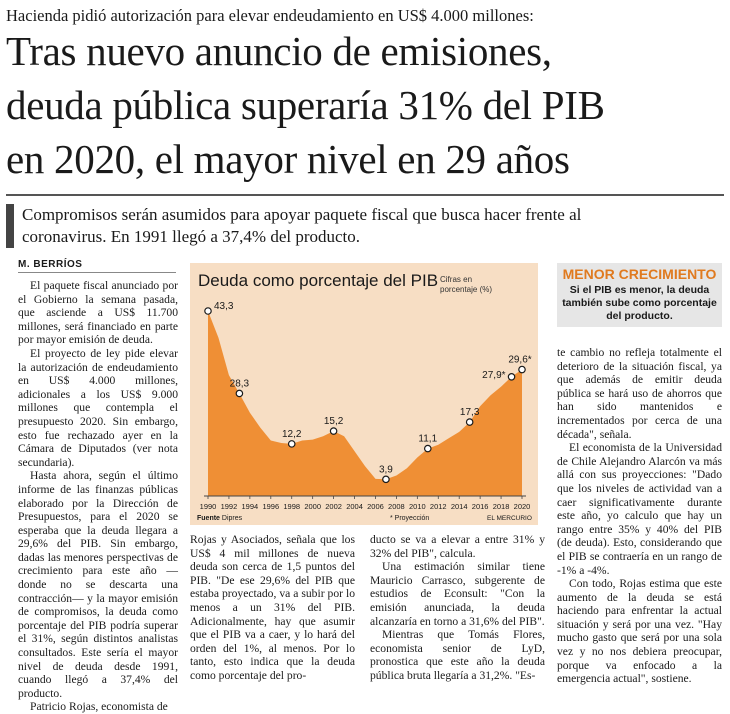 This screenshot has height=714, width=730. Describe the element at coordinates (250, 506) in the screenshot. I see `x-tick-label: 1994` at that location.